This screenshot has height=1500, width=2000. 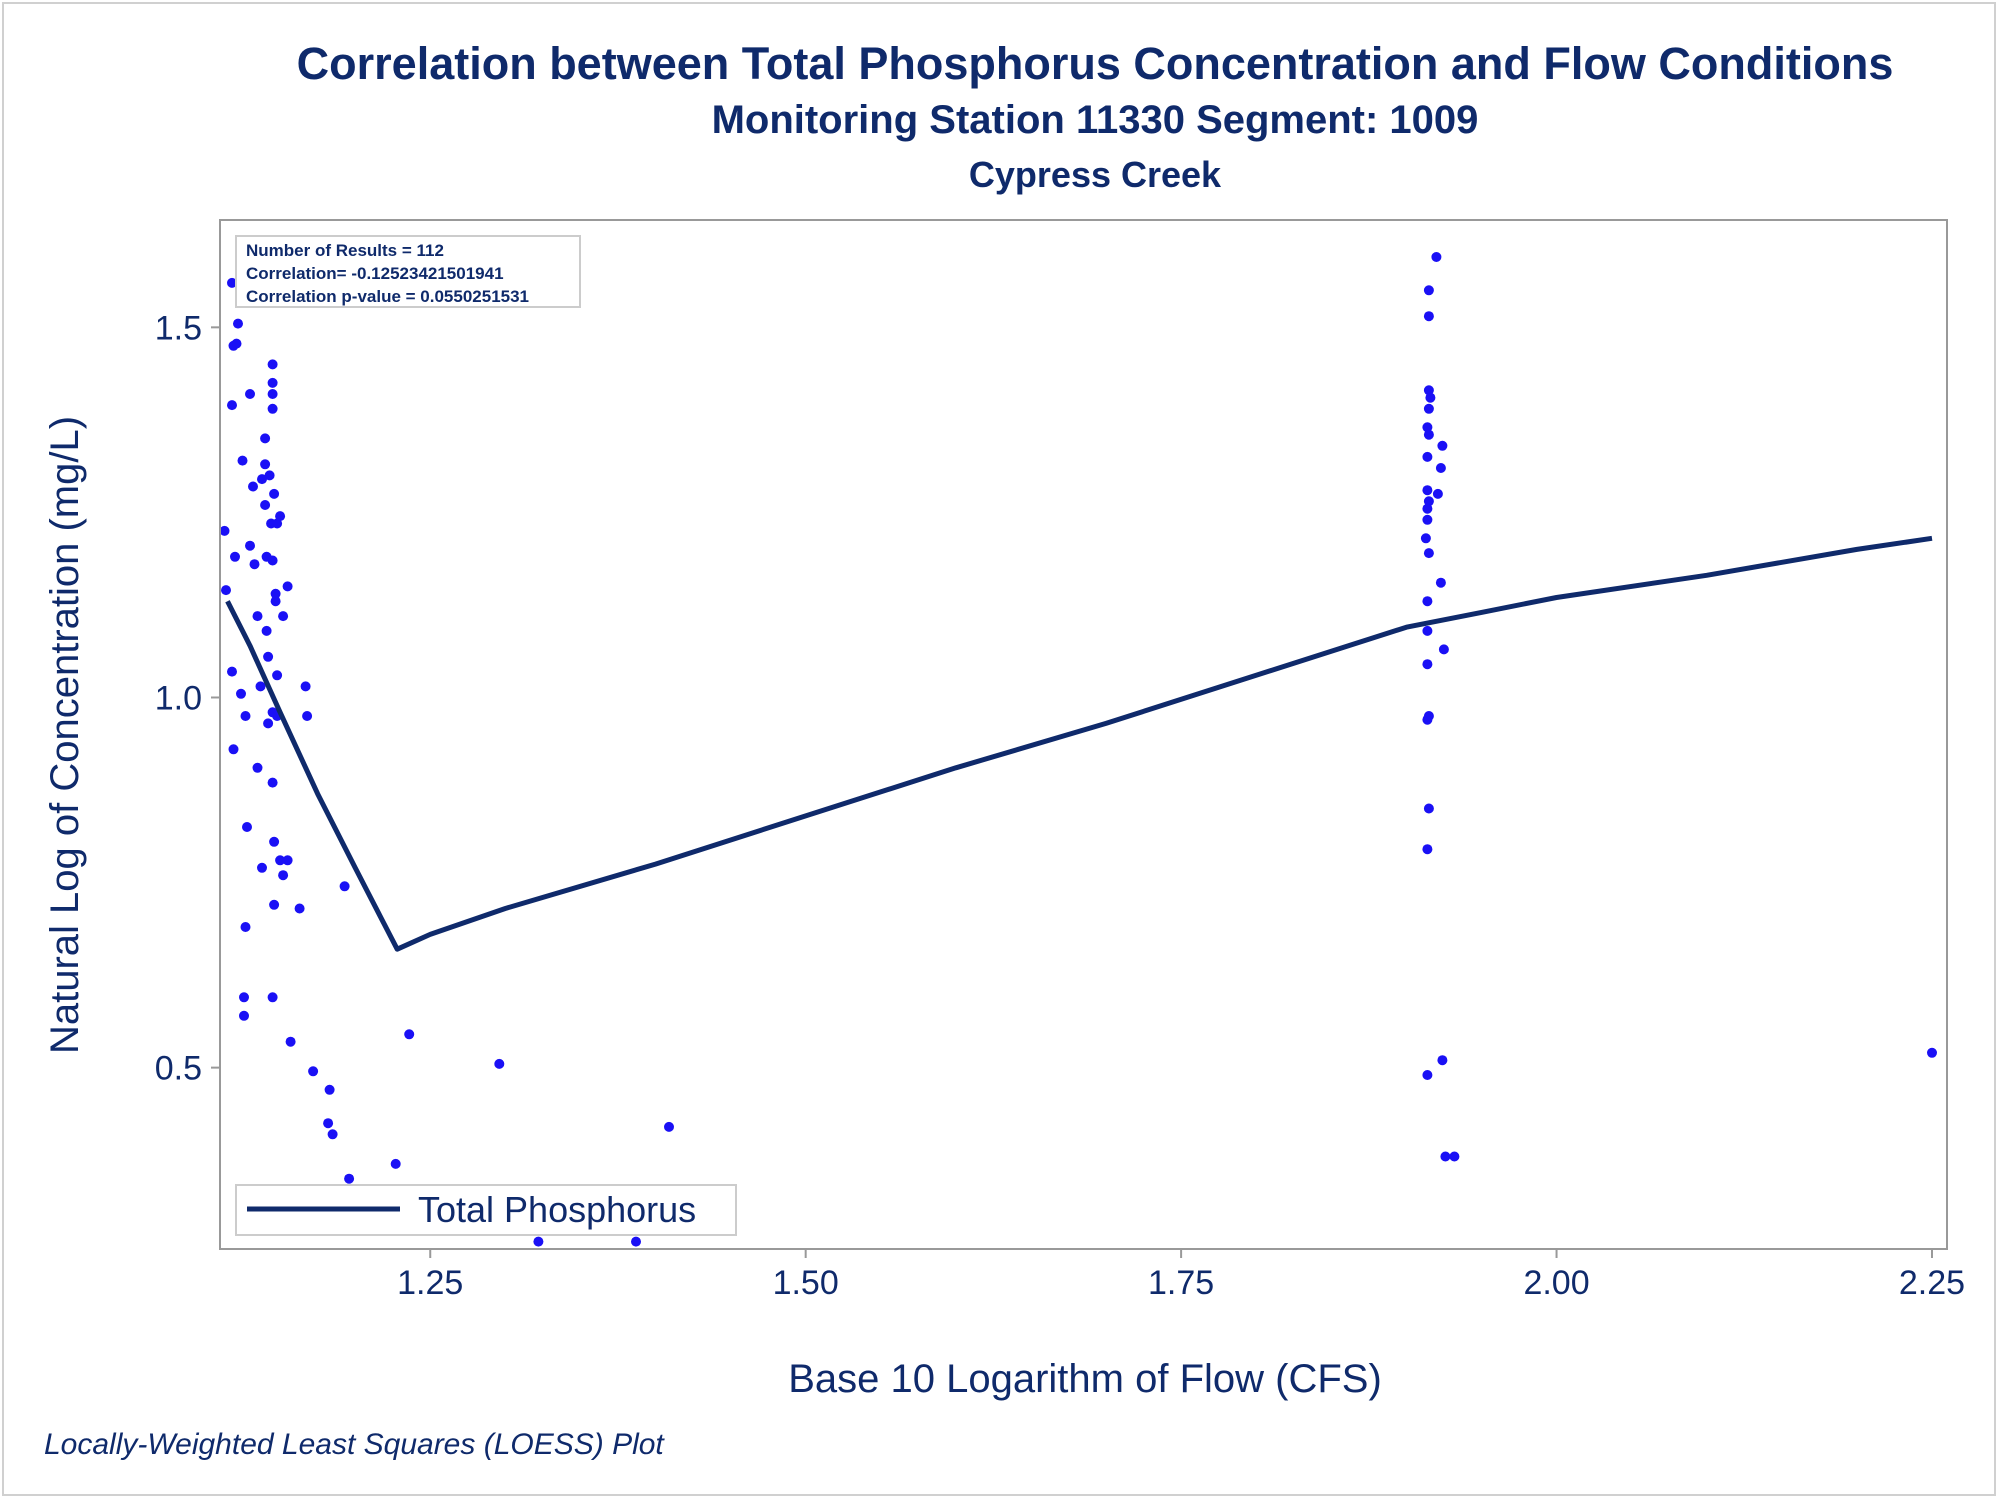 I want to click on legend: Total Phosphorus, so click(x=486, y=1210).